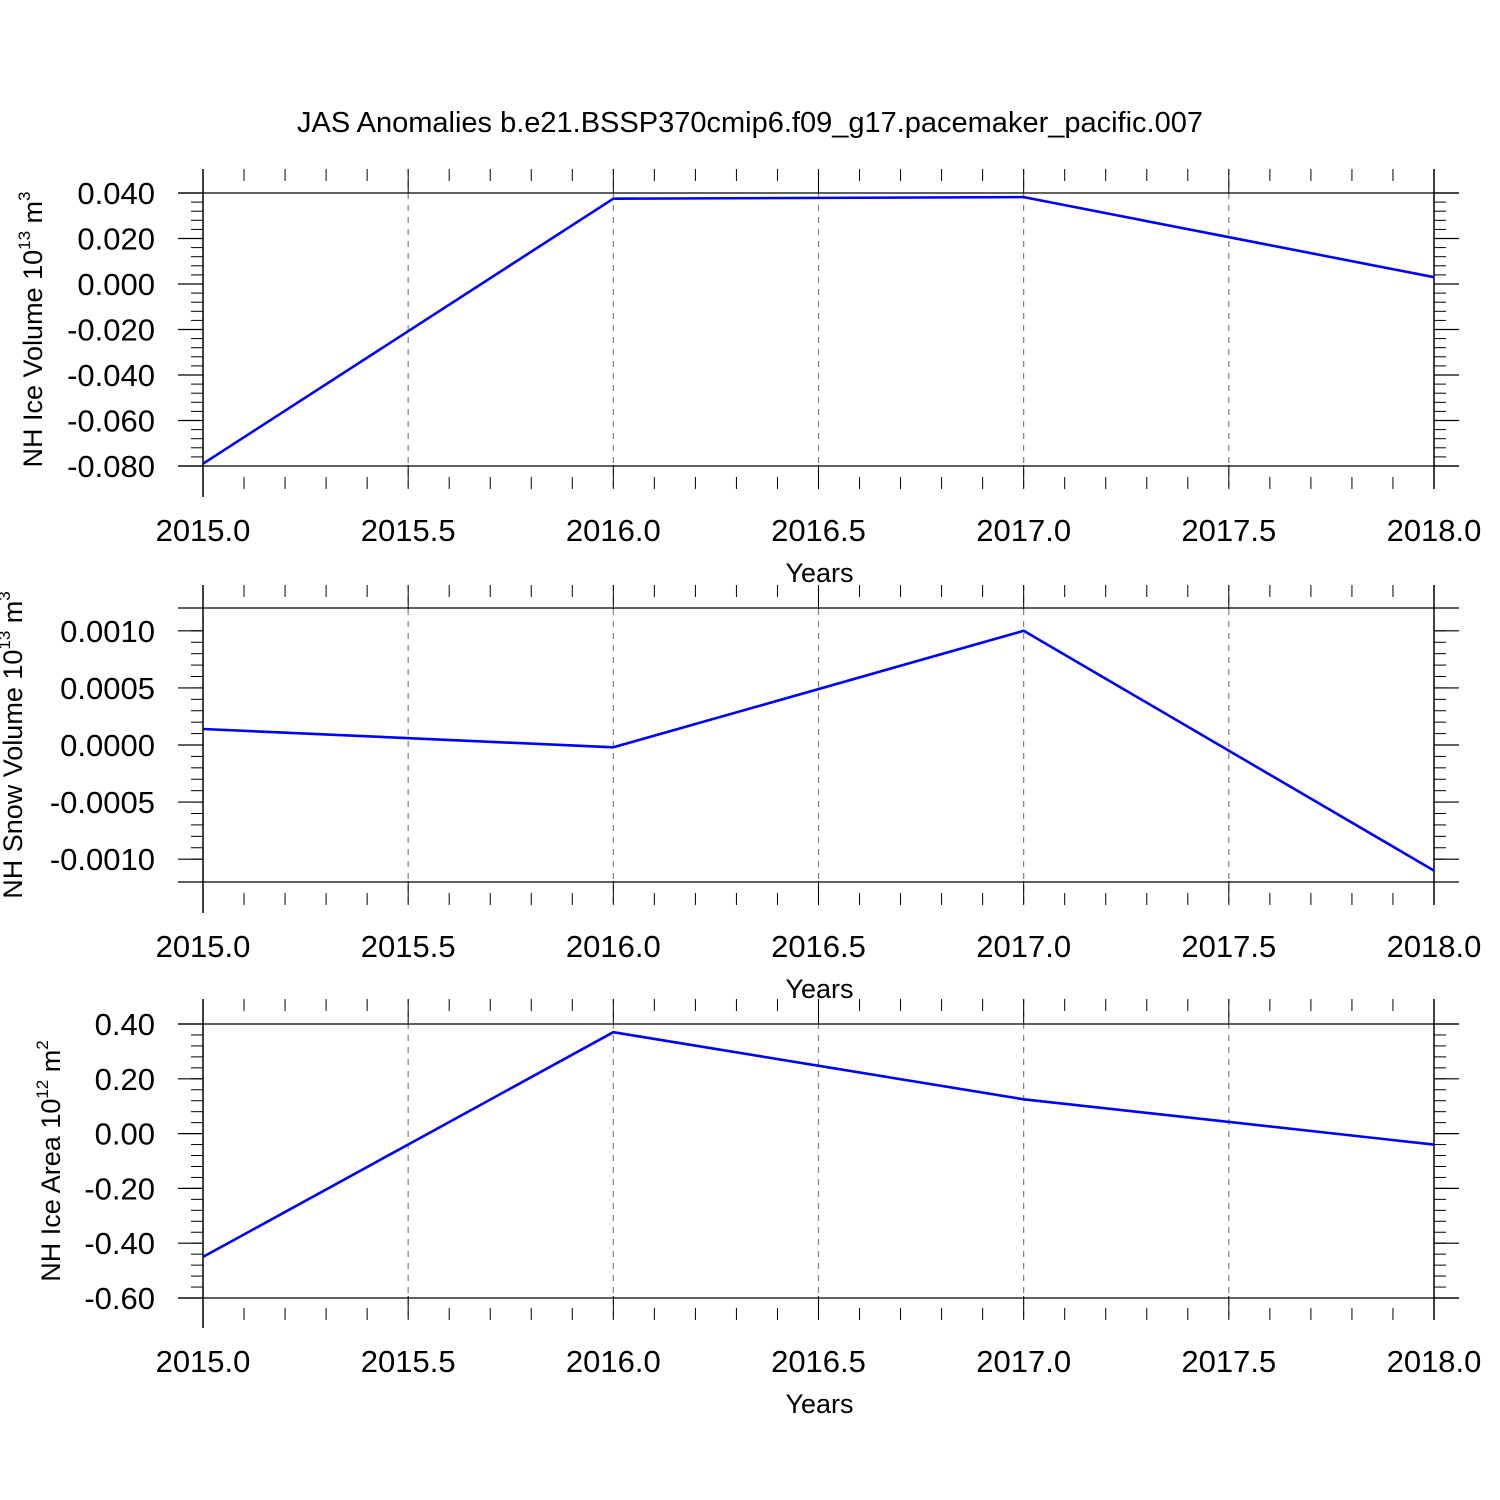 The image size is (1500, 1500). I want to click on y-tick-label: -0.40, so click(119, 1243).